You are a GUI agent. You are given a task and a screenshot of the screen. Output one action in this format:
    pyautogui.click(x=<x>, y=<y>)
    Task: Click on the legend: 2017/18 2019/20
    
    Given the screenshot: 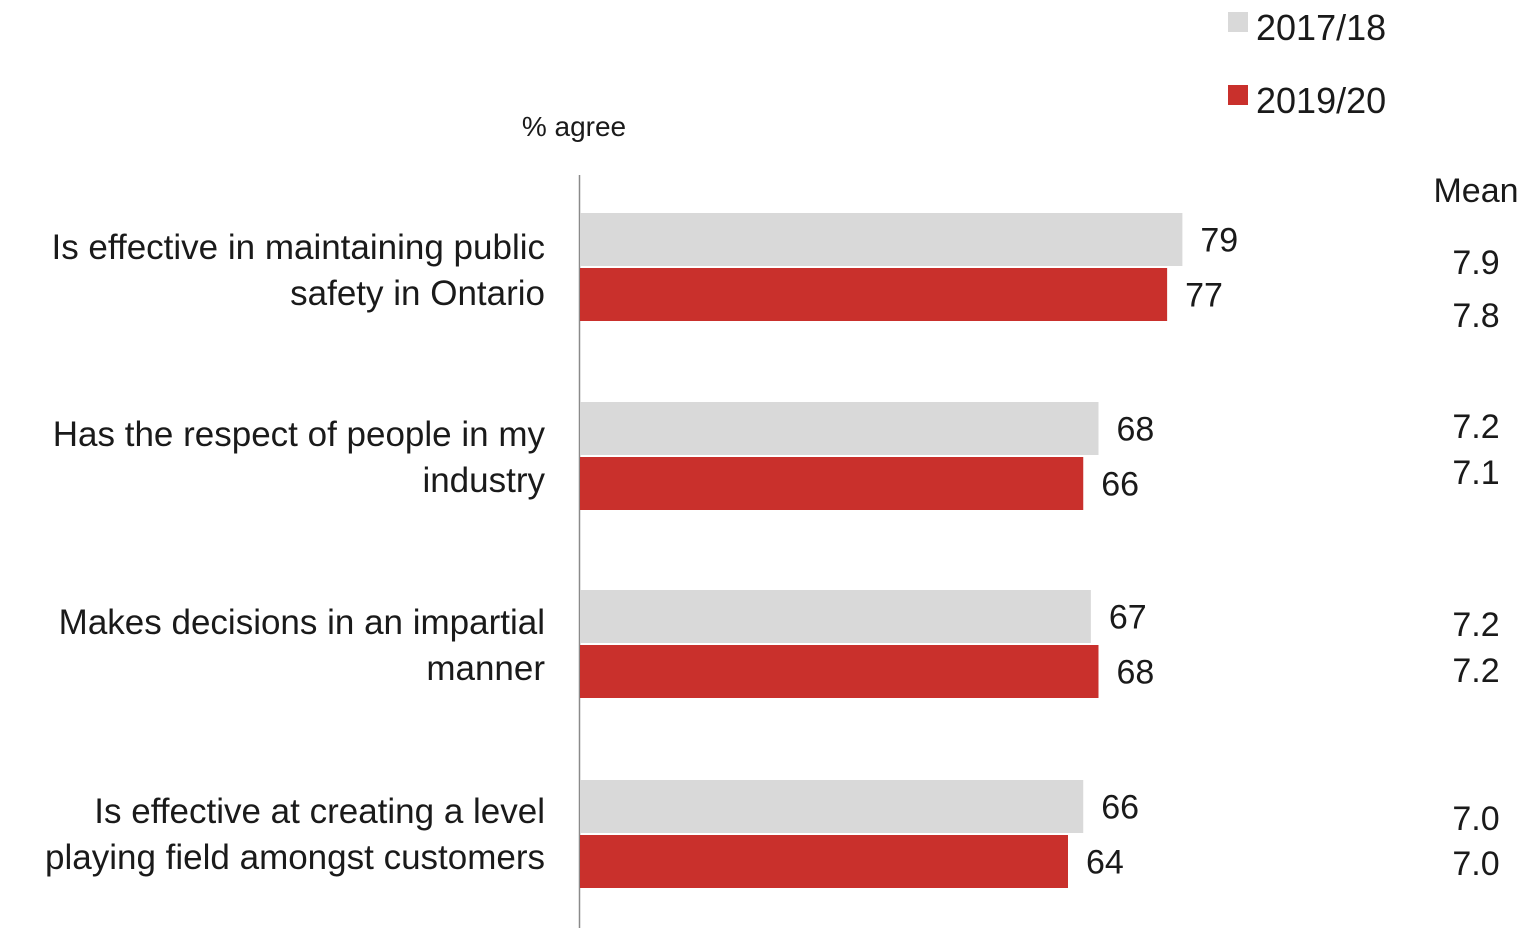 What is the action you would take?
    pyautogui.click(x=1307, y=64)
    